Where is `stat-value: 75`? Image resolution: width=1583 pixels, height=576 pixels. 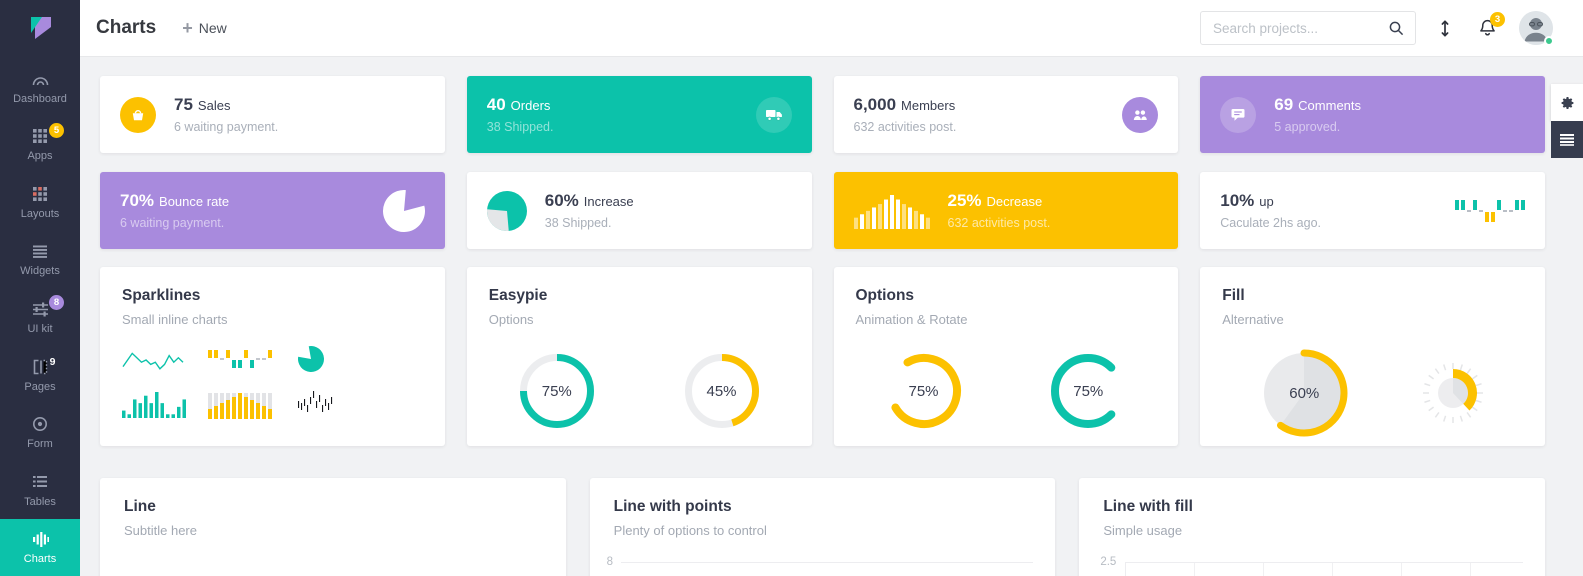
stat-value: 75 is located at coordinates (183, 104).